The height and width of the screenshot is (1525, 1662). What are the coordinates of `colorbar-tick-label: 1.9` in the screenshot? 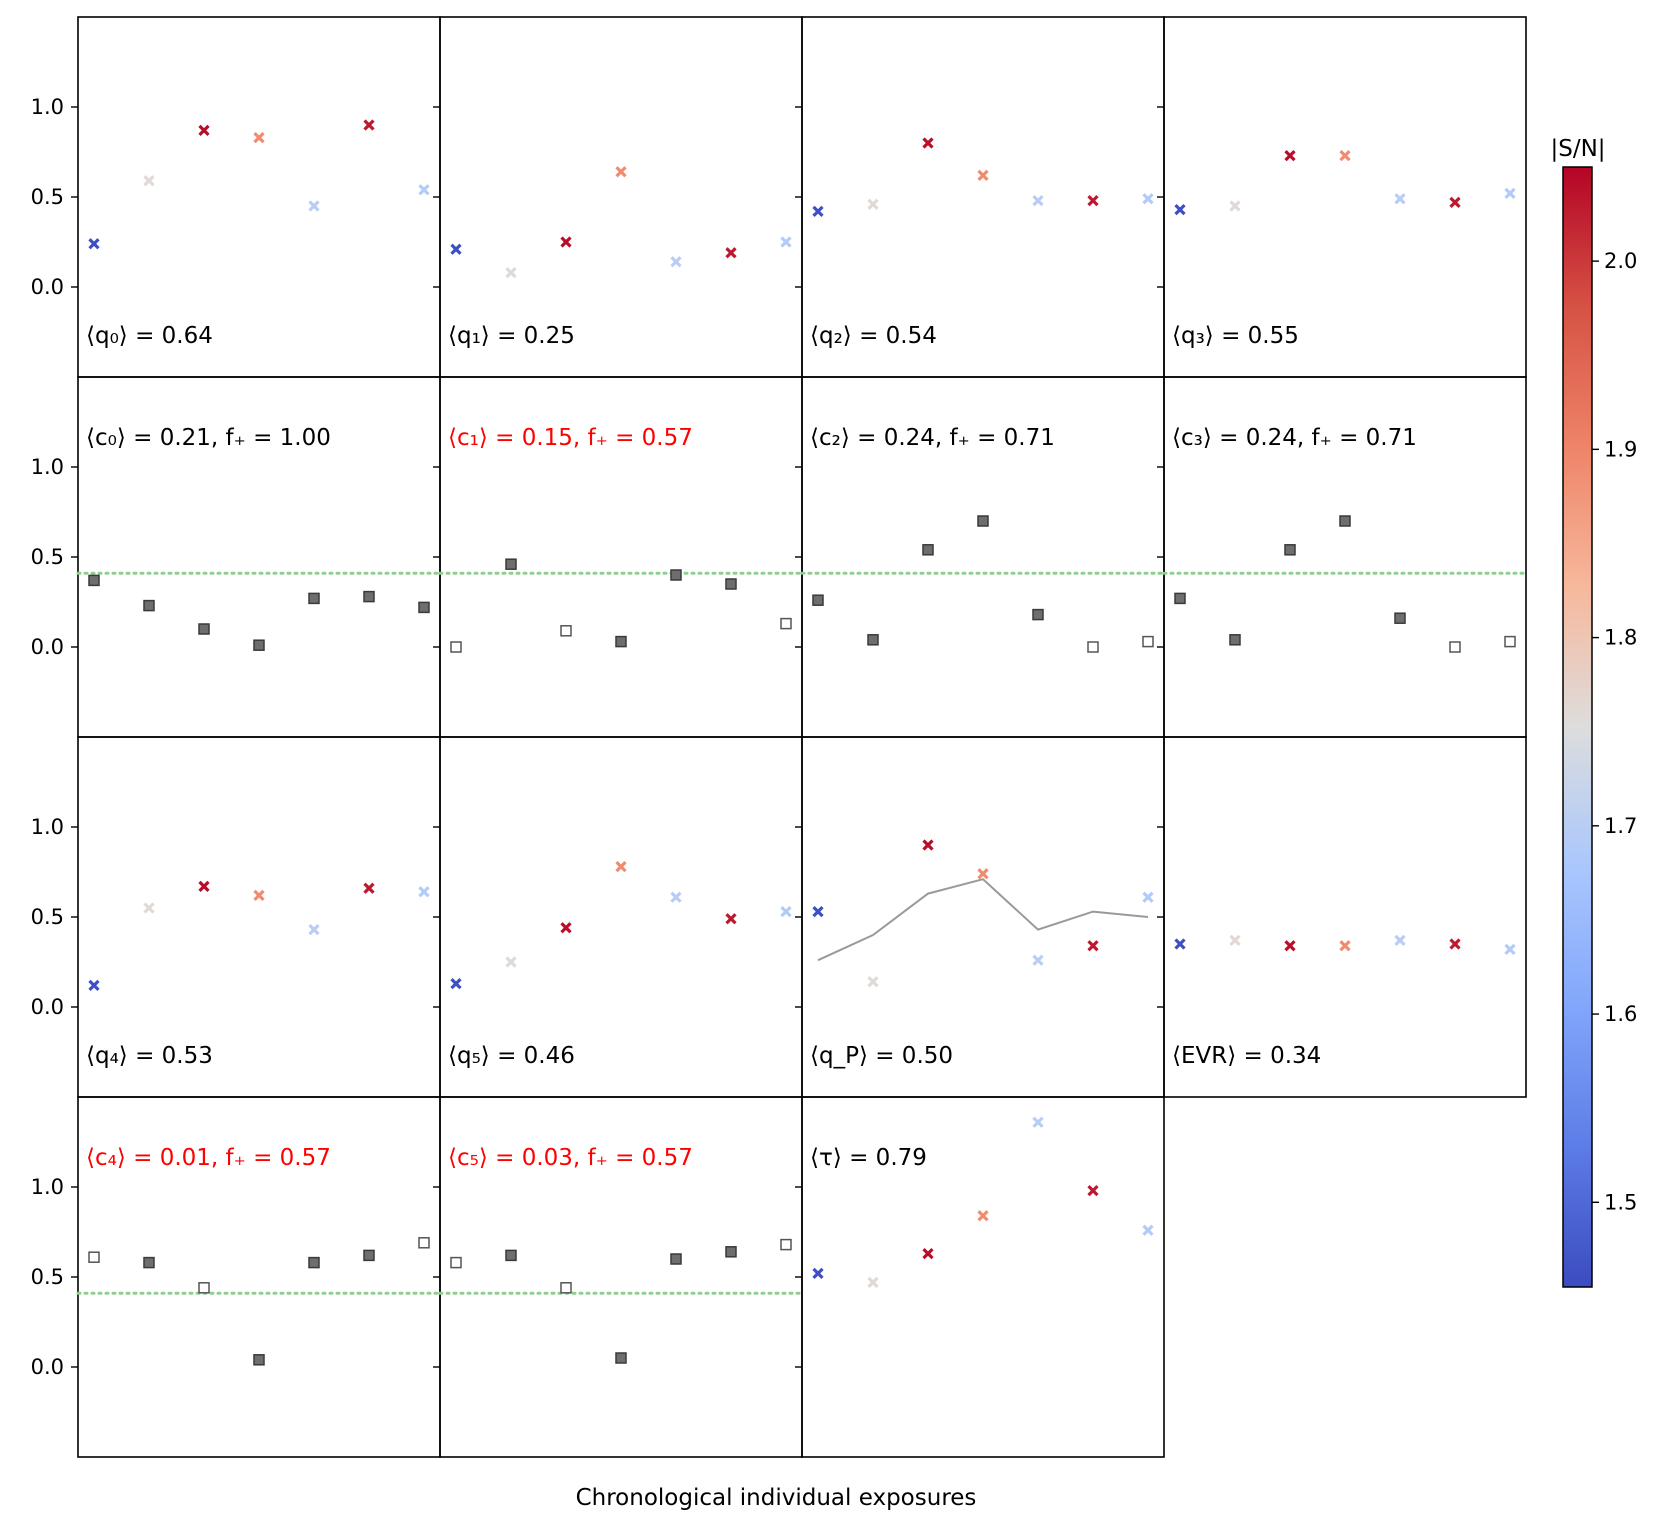 It's located at (1620, 449).